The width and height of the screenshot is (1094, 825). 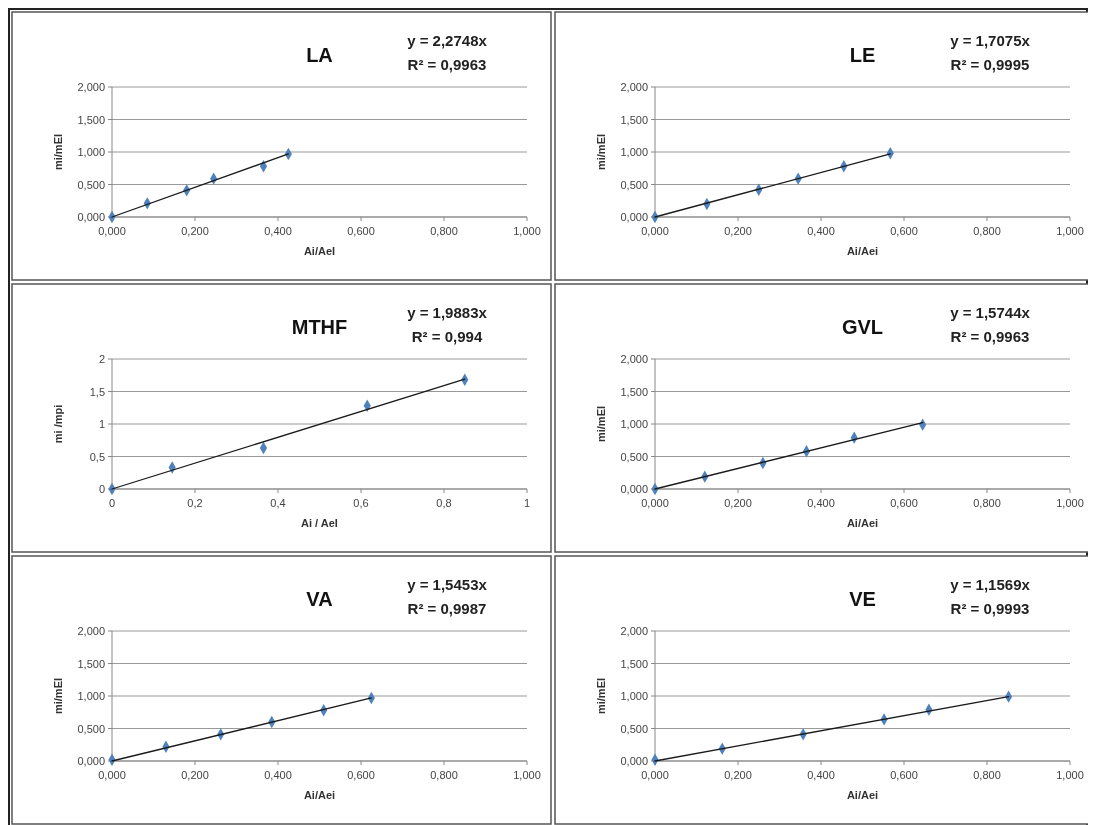 I want to click on x-tick-label: 1, so click(x=527, y=503).